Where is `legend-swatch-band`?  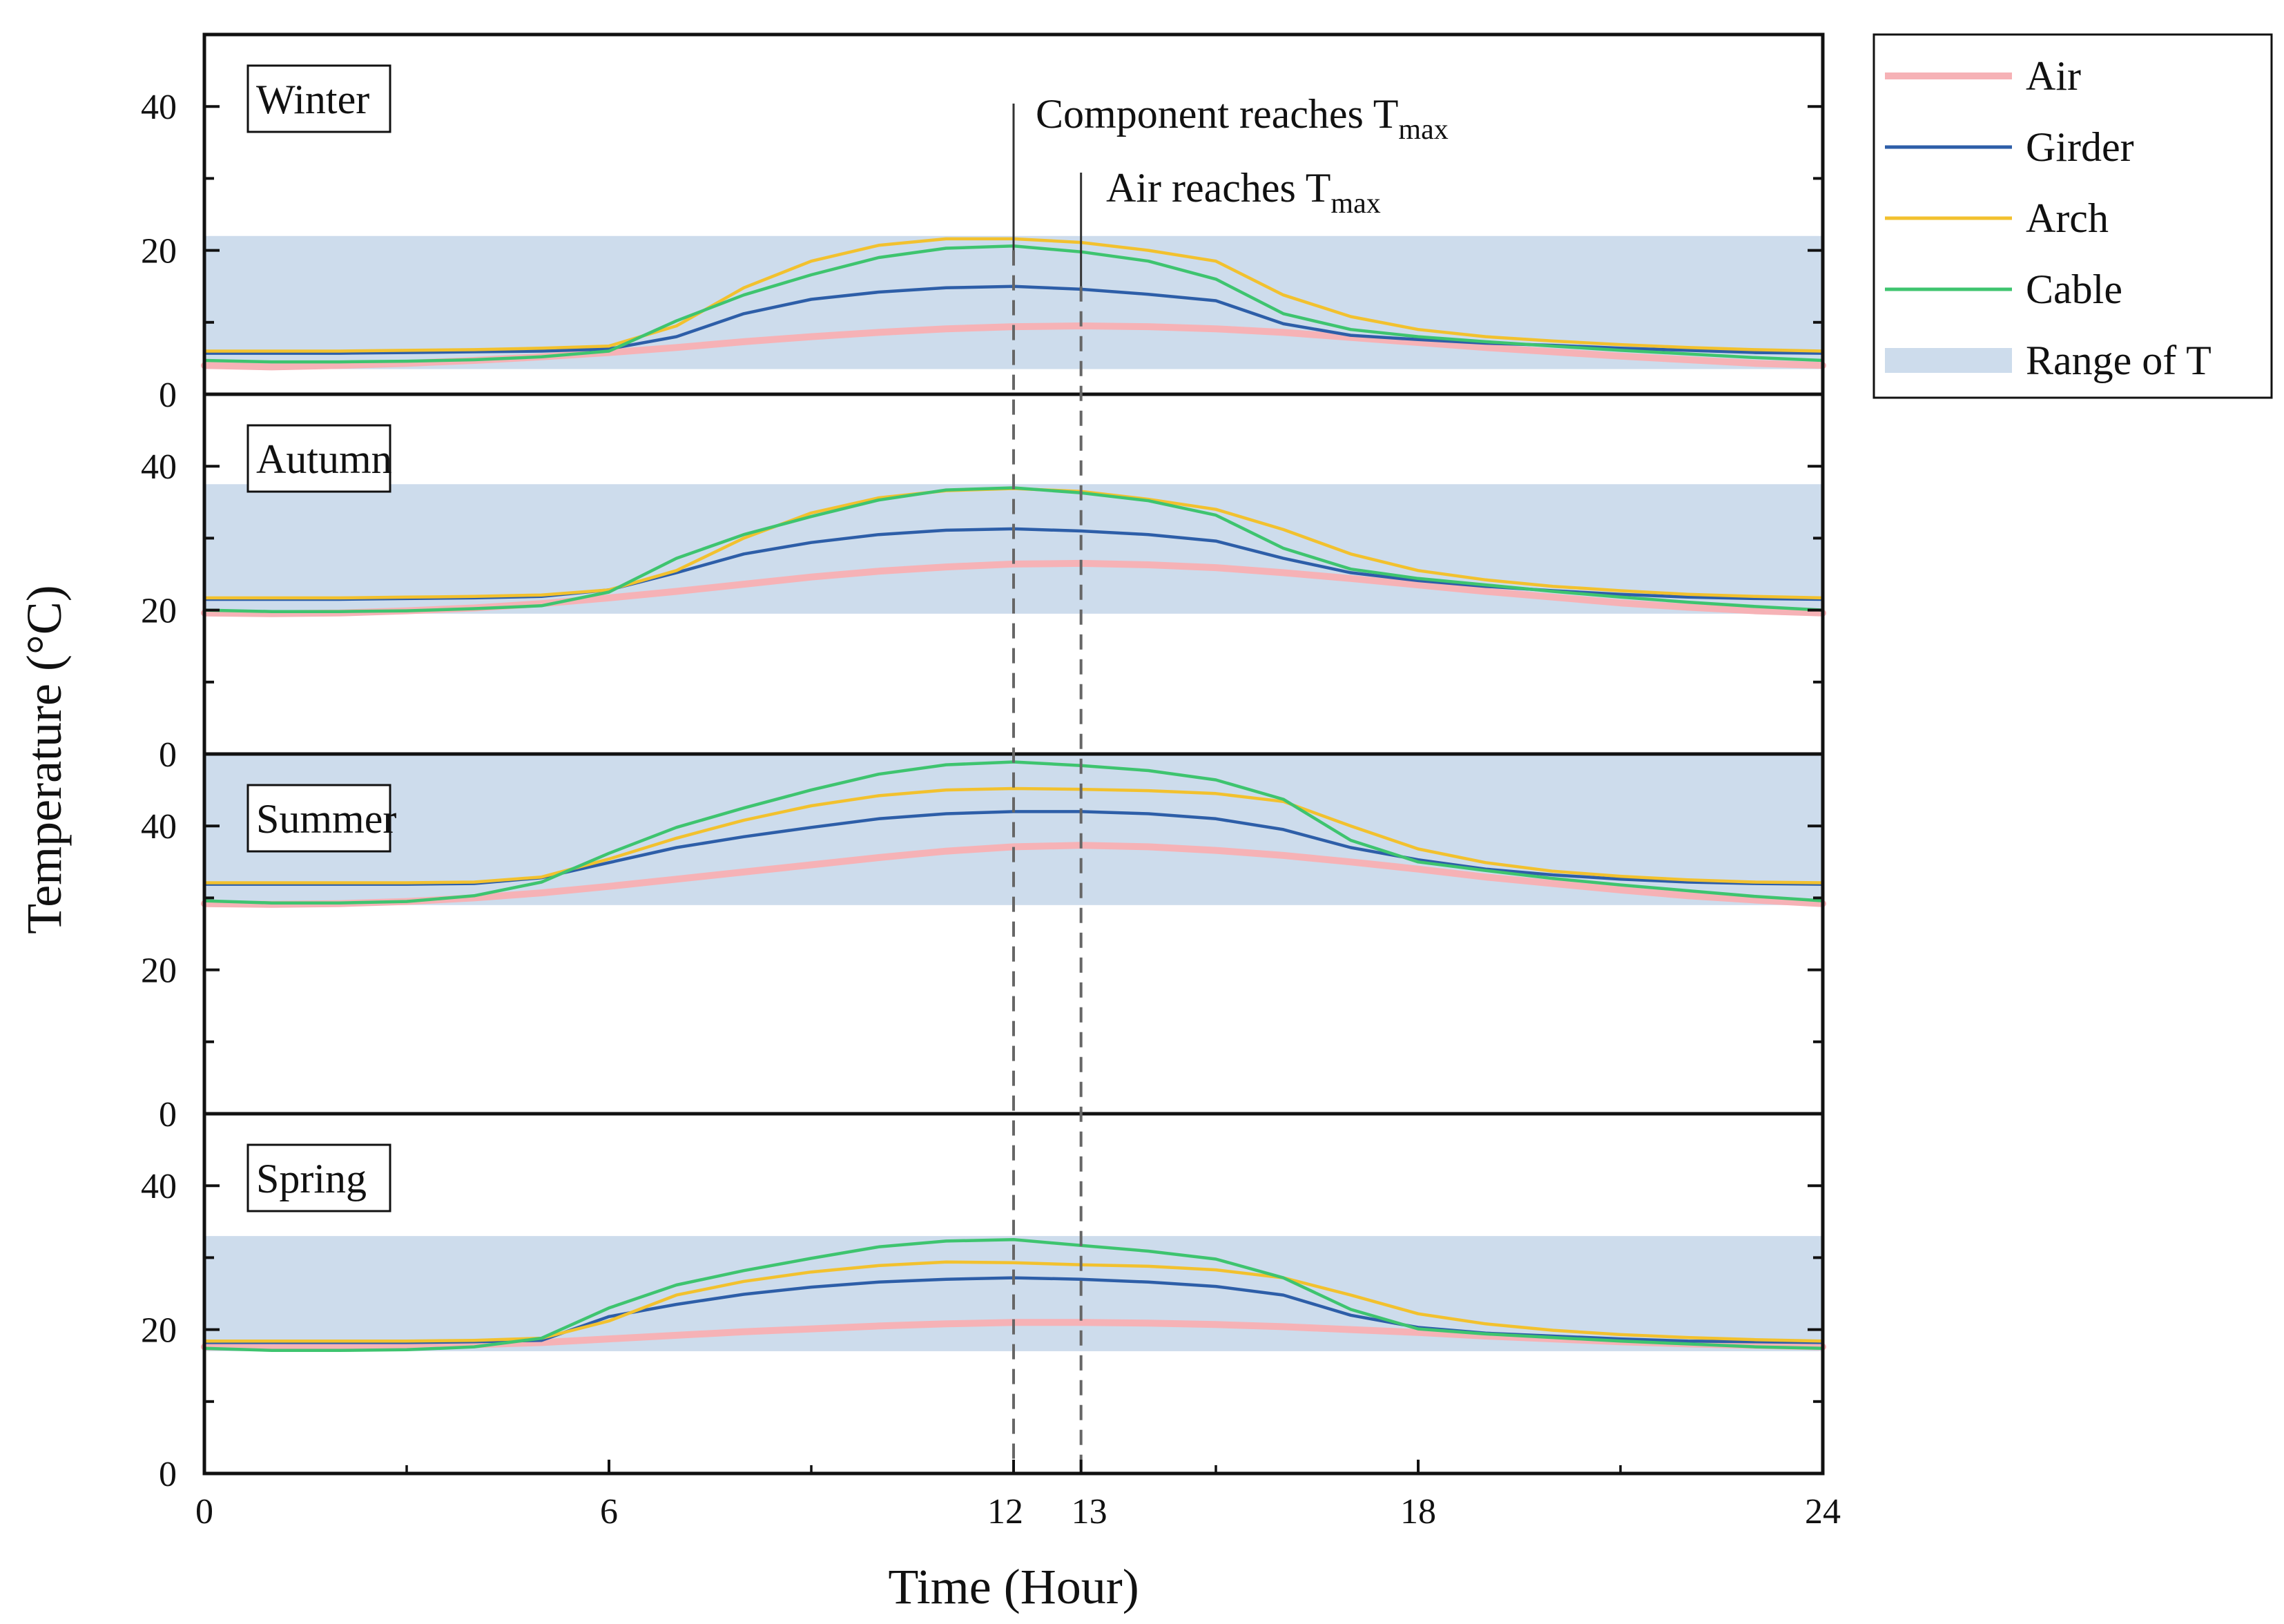
legend-swatch-band is located at coordinates (1948, 360).